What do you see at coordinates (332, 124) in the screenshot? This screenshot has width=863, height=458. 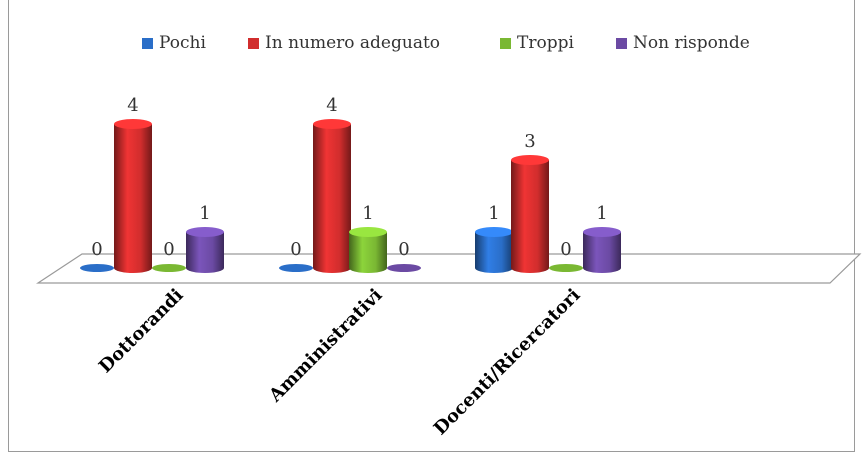 I see `bar-amministrativi-in-numero-adeguato-top` at bounding box center [332, 124].